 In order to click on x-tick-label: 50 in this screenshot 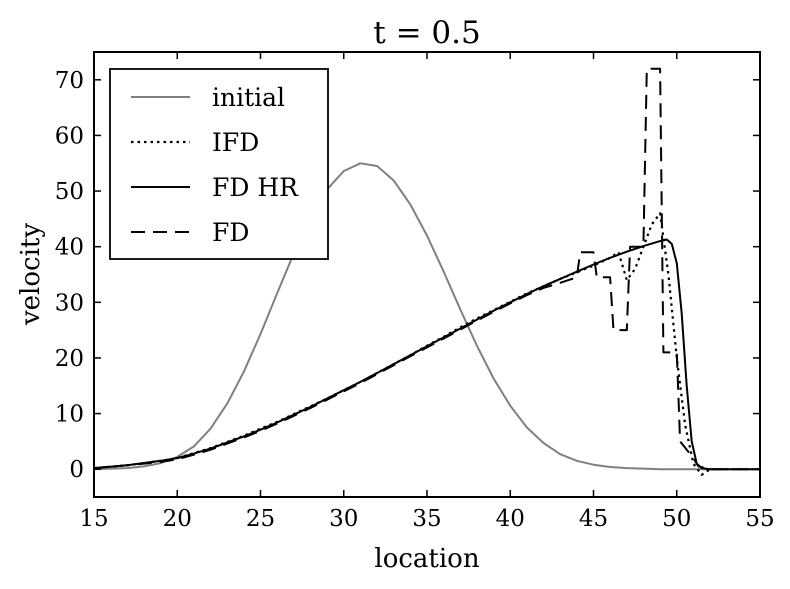, I will do `click(676, 519)`.